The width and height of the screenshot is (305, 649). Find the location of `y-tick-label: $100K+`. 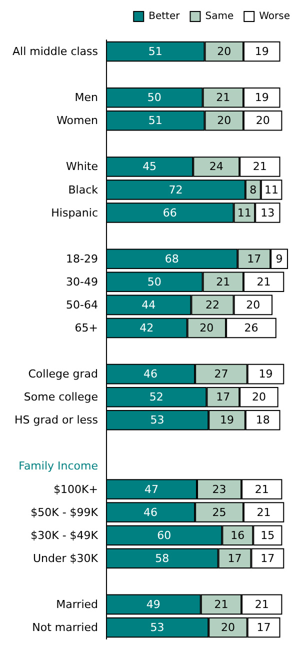

y-tick-label: $100K+ is located at coordinates (76, 489).